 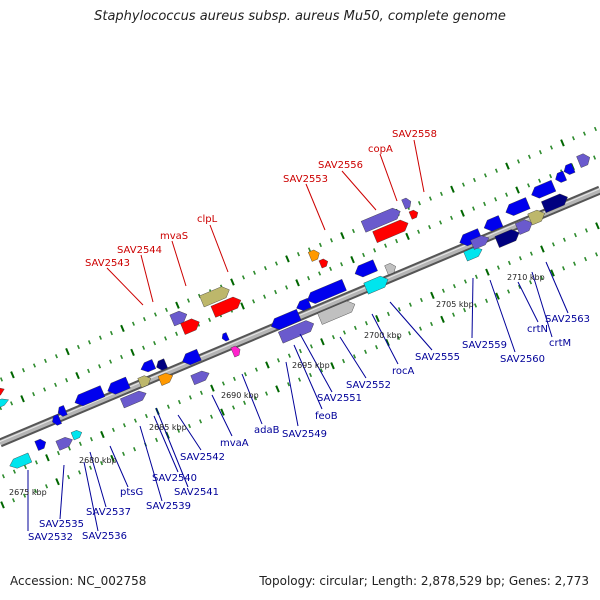 I want to click on label-sav2559: SAV2559, so click(x=484, y=345).